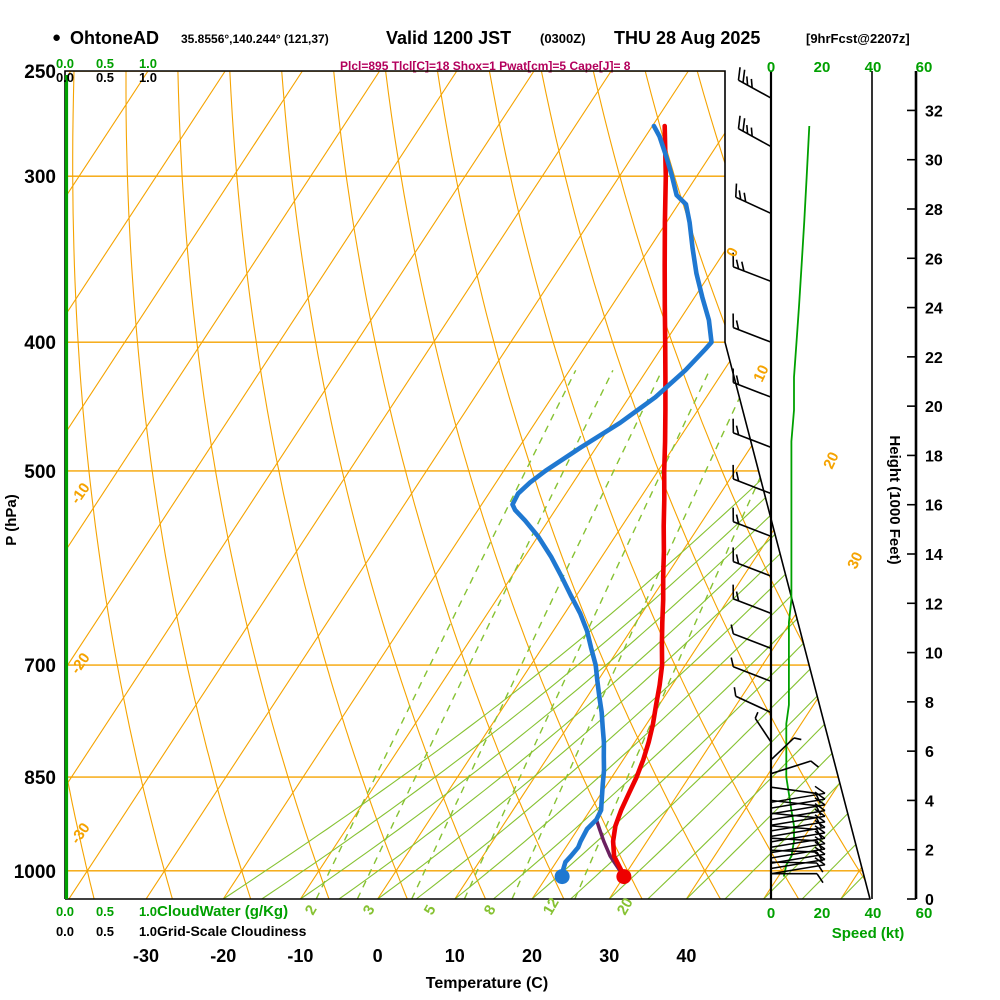  What do you see at coordinates (858, 38) in the screenshot?
I see `forecast-stamp: [9hrFcst@2207z]` at bounding box center [858, 38].